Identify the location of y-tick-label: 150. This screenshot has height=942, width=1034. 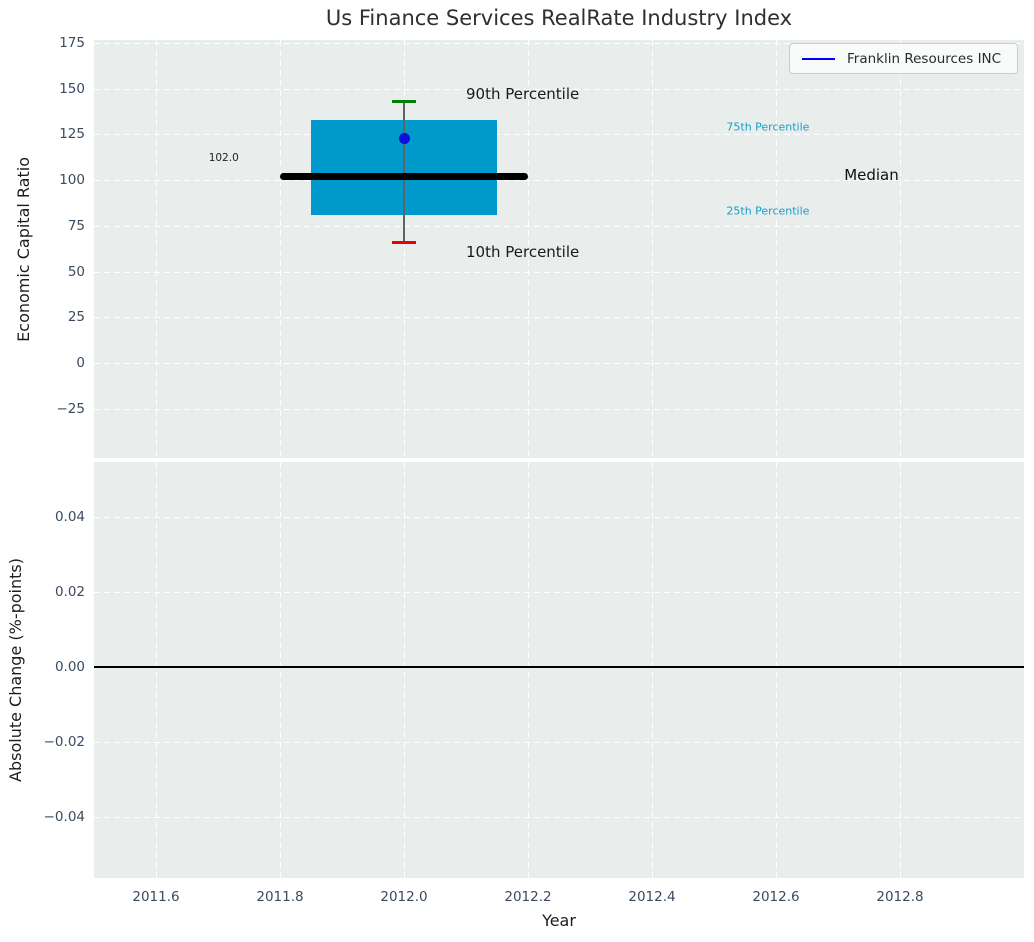
(72, 88).